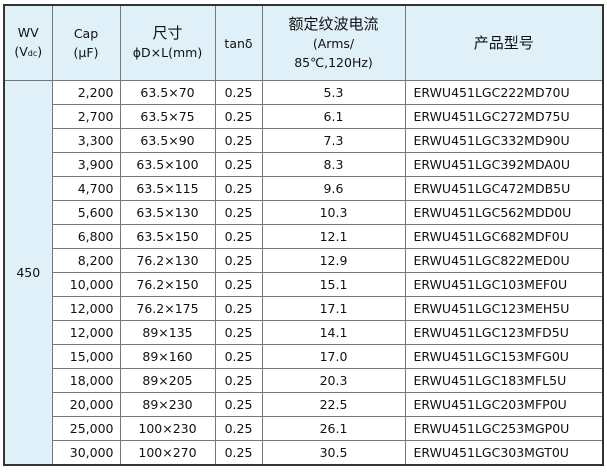  What do you see at coordinates (86, 236) in the screenshot?
I see `cap-cell: 6,800` at bounding box center [86, 236].